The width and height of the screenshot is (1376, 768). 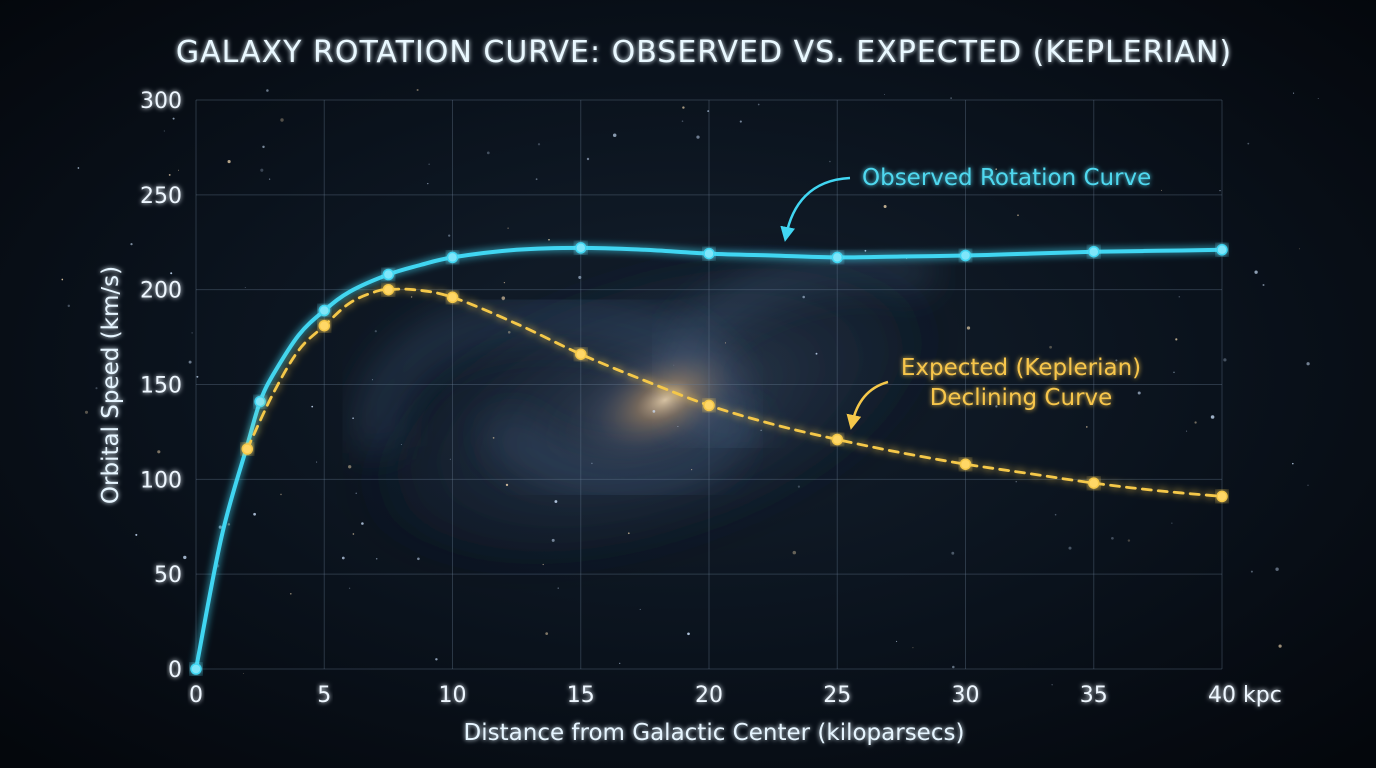 What do you see at coordinates (161, 291) in the screenshot?
I see `y-tick-label: 200` at bounding box center [161, 291].